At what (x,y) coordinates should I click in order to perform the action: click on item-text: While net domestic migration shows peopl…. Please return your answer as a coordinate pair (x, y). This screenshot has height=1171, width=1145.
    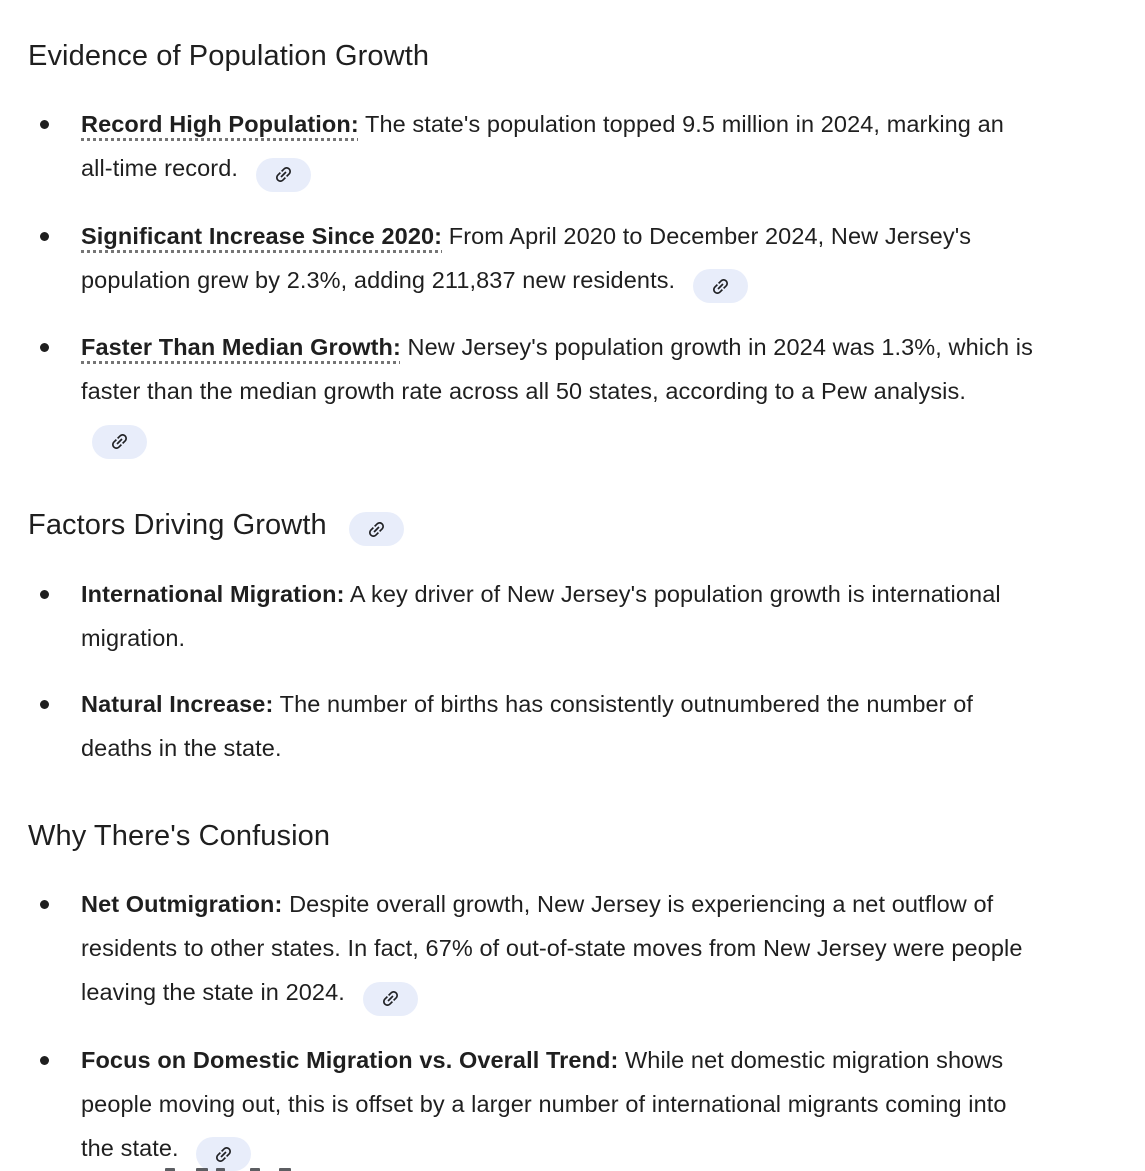
    Looking at the image, I should click on (544, 1103).